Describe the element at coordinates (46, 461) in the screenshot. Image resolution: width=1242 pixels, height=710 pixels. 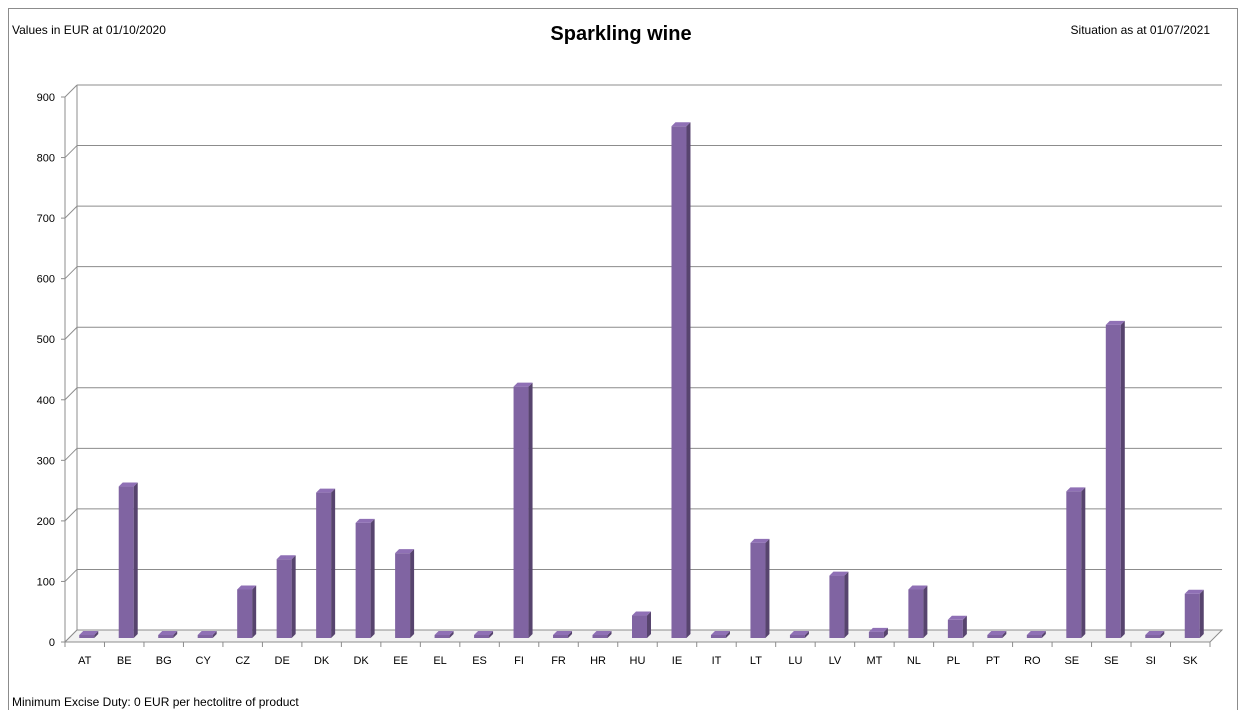
I see `y-tick-label: 300` at that location.